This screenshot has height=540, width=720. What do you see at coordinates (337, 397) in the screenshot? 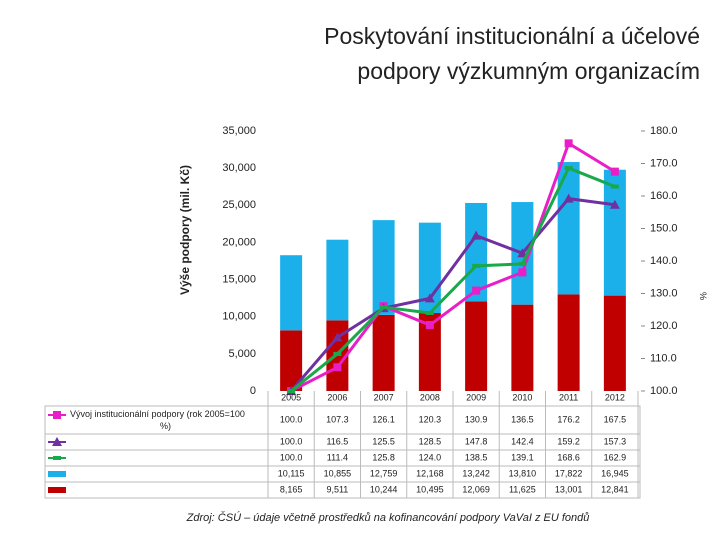
I see `x-tick-label: 2006` at bounding box center [337, 397].